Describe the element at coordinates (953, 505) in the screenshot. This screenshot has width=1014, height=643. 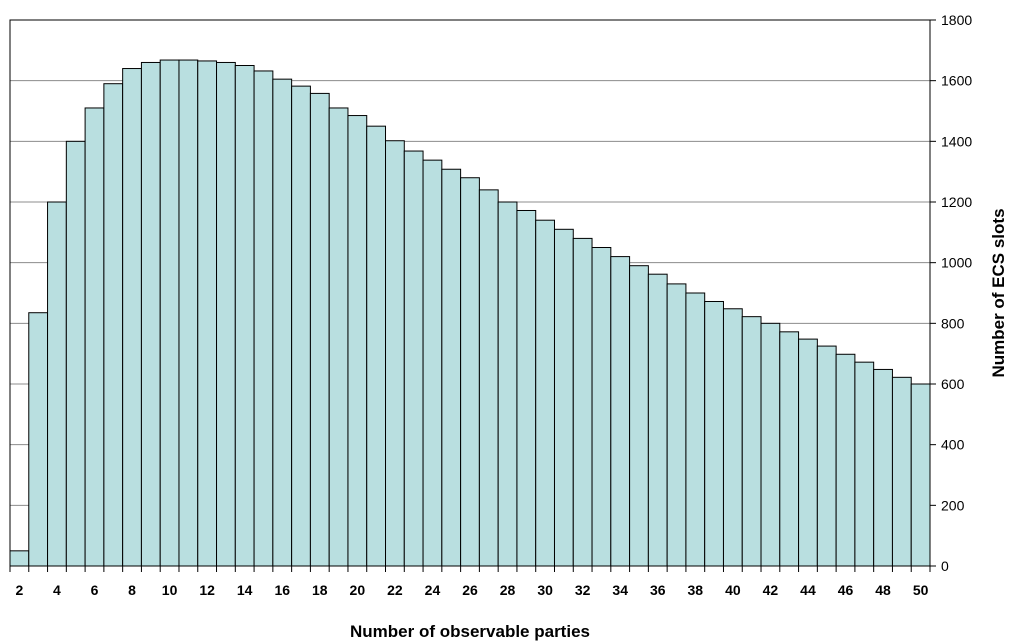
I see `y-tick-label: 200` at that location.